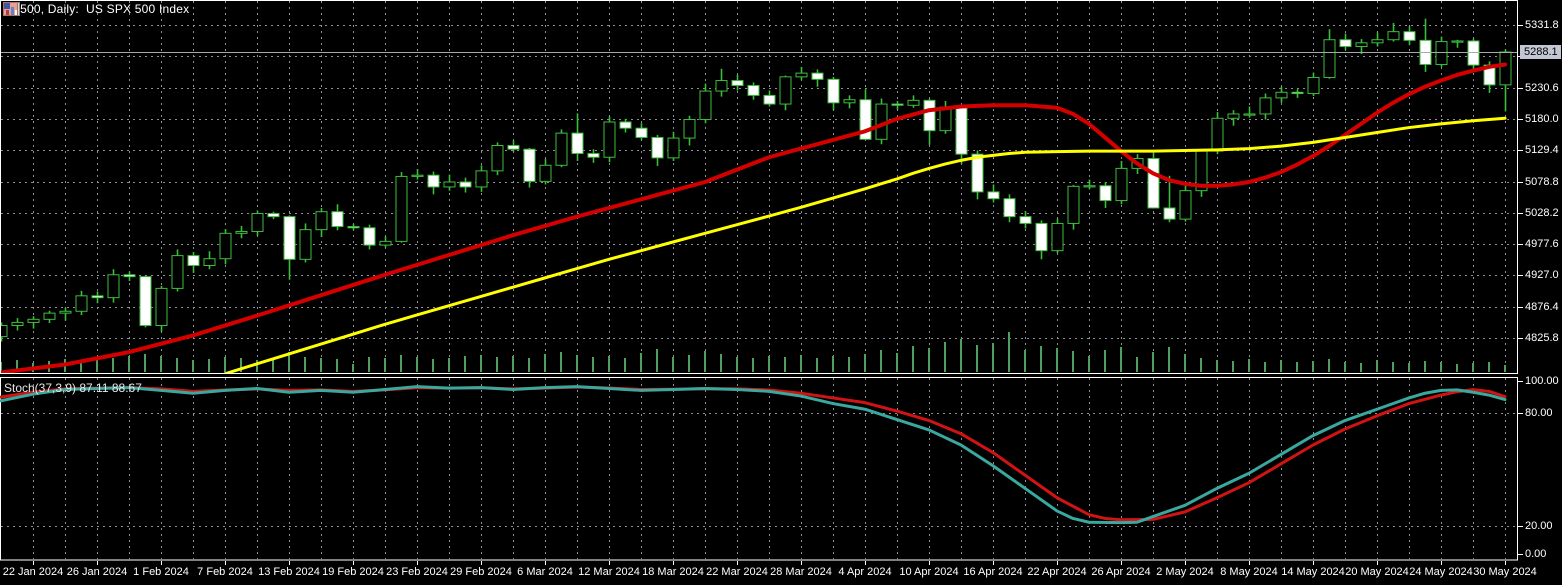 The height and width of the screenshot is (585, 1562). I want to click on time-tick-label: 30 May 2024, so click(1505, 572).